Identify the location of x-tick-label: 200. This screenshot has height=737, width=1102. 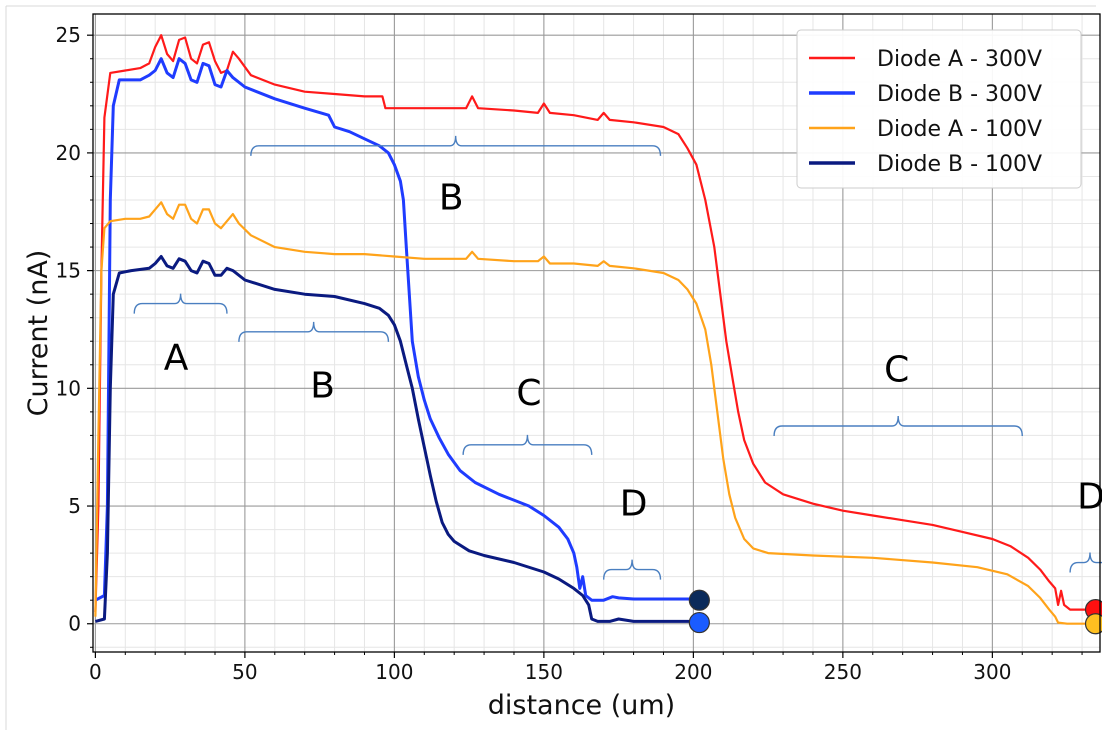
(693, 672).